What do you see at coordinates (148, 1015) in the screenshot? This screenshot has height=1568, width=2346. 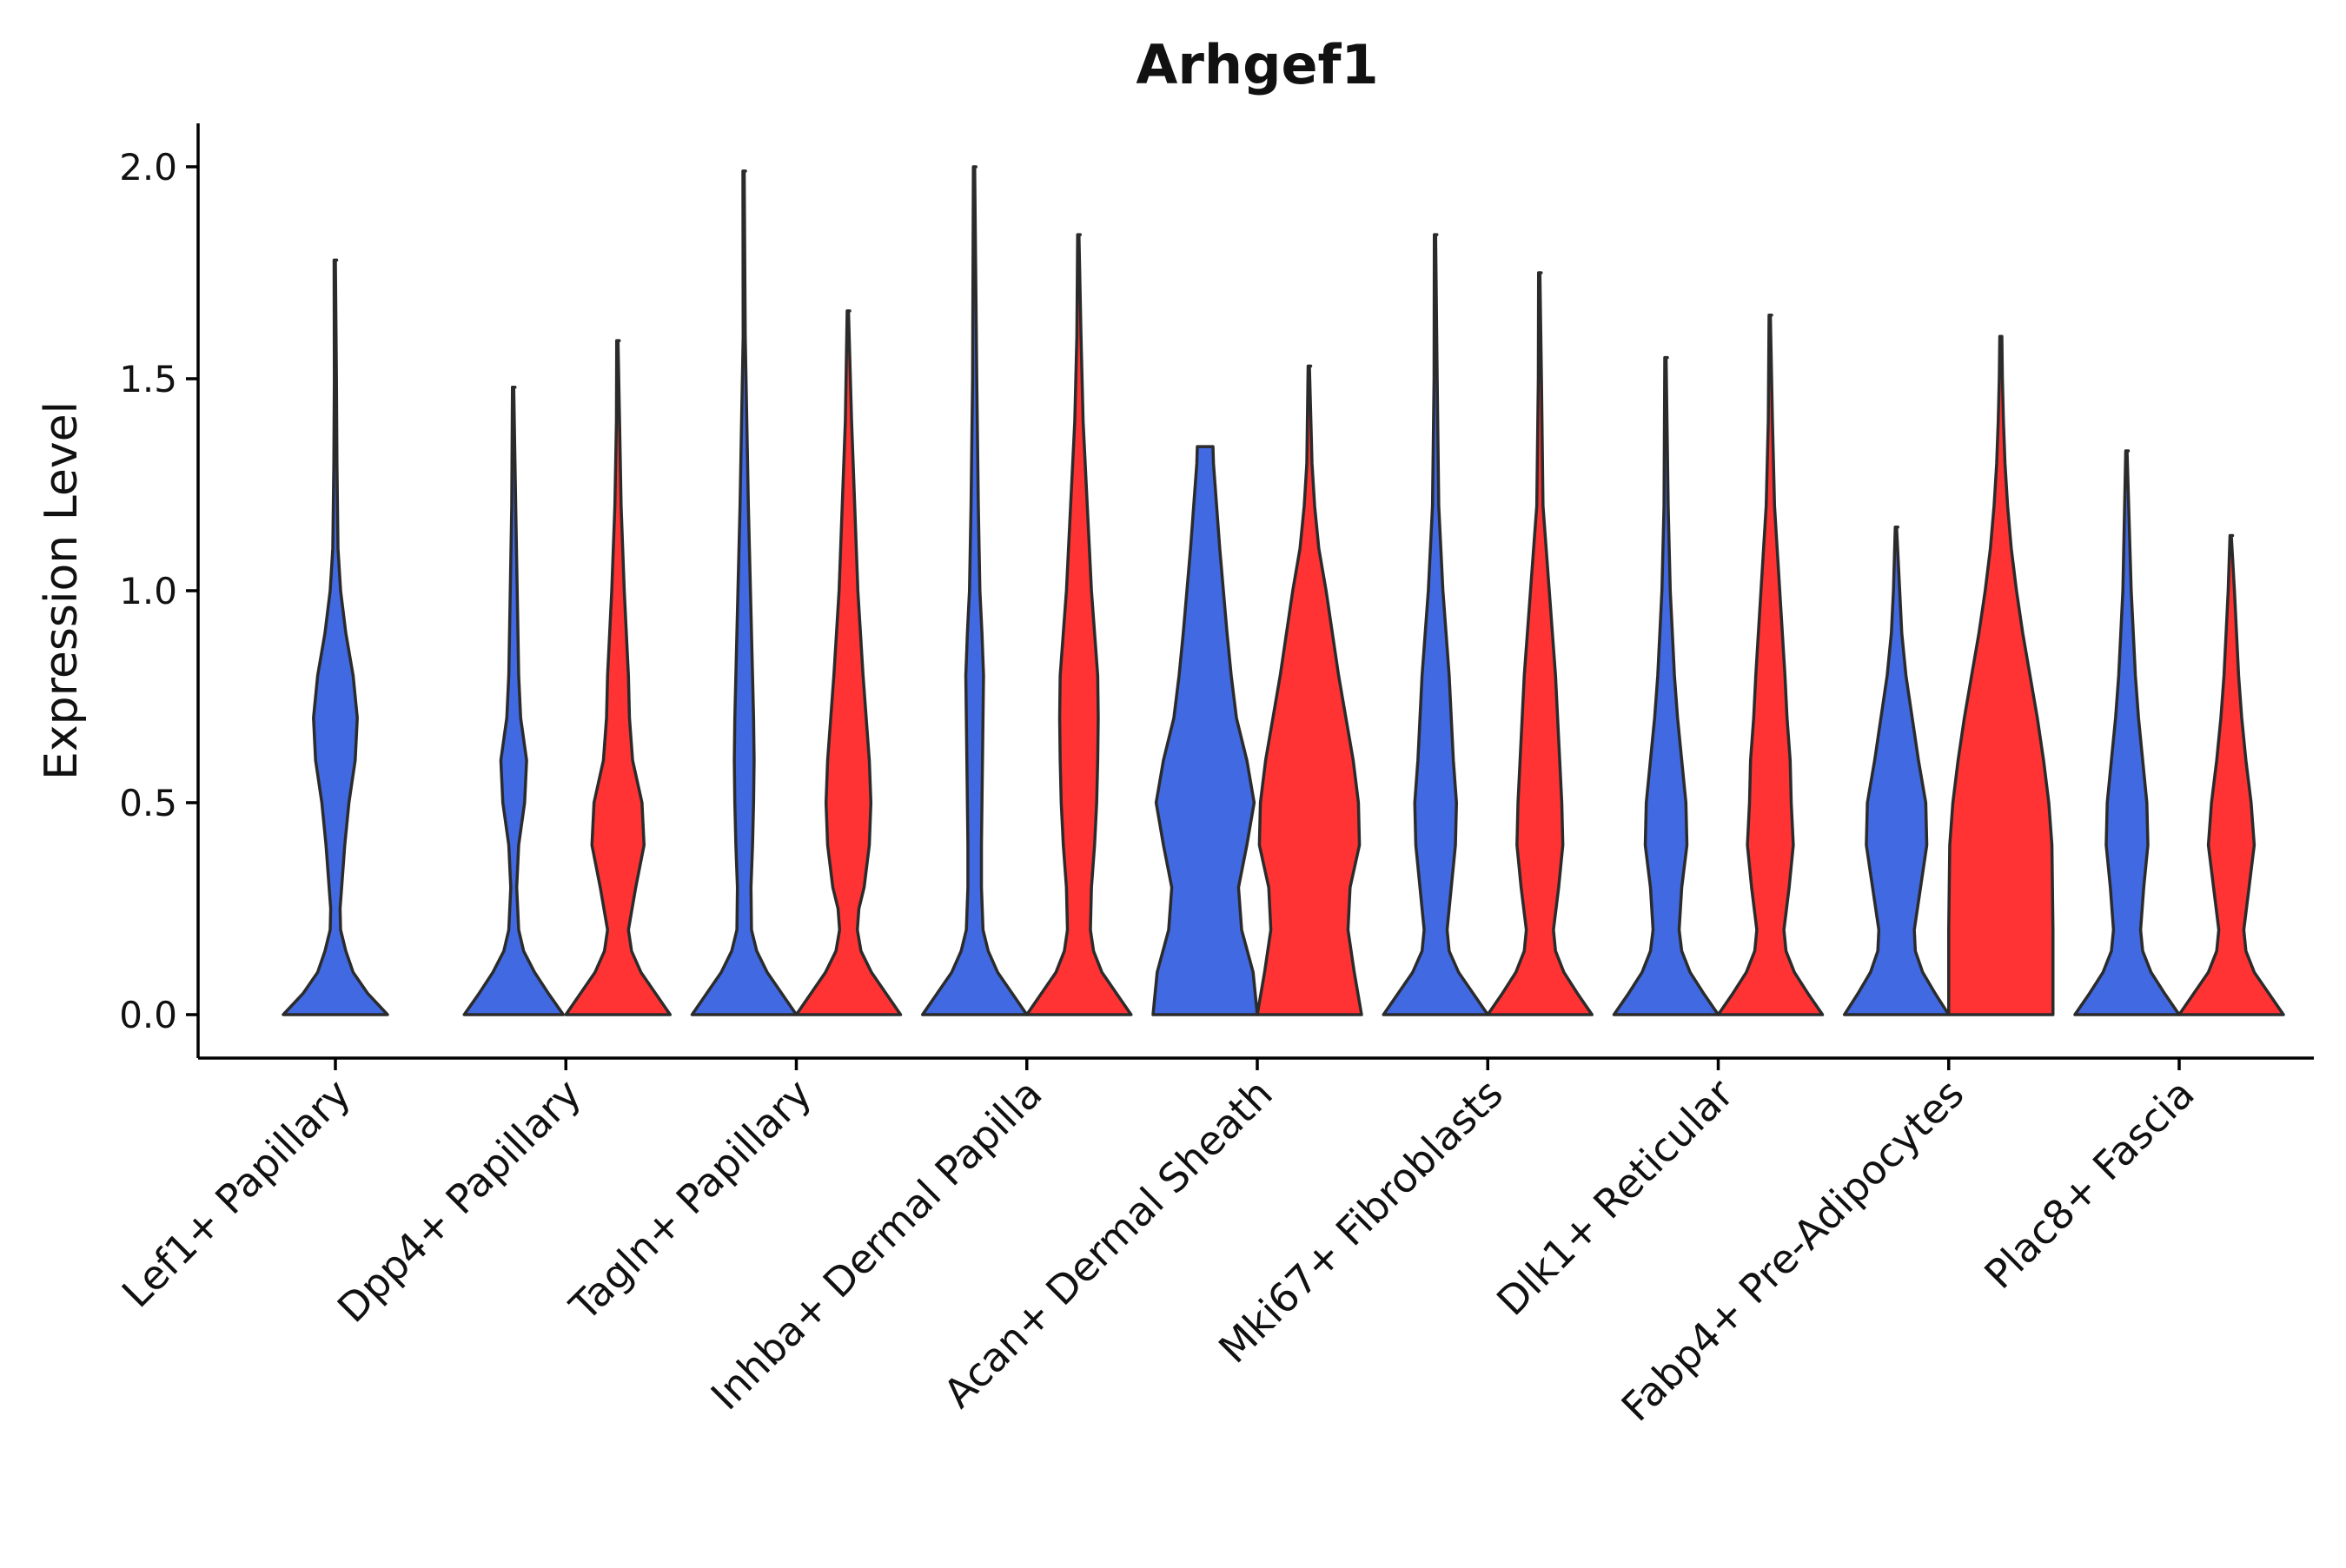 I see `y-tick-label: 0.0` at bounding box center [148, 1015].